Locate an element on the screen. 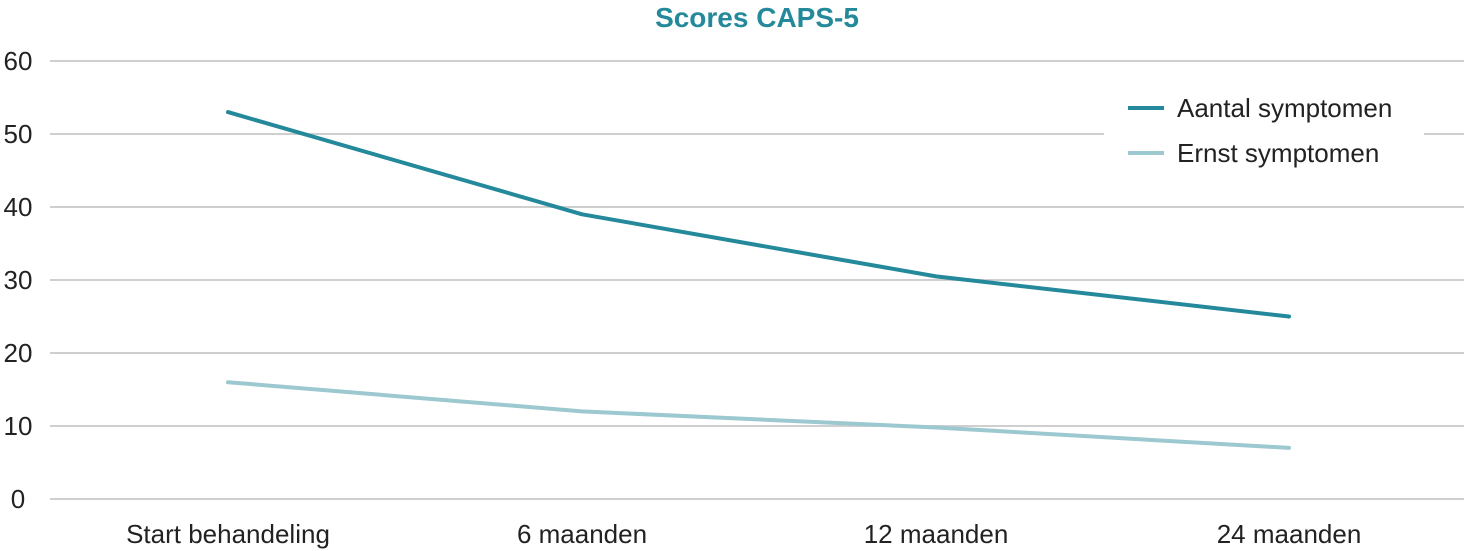 The height and width of the screenshot is (551, 1464). legend-background is located at coordinates (1264, 132).